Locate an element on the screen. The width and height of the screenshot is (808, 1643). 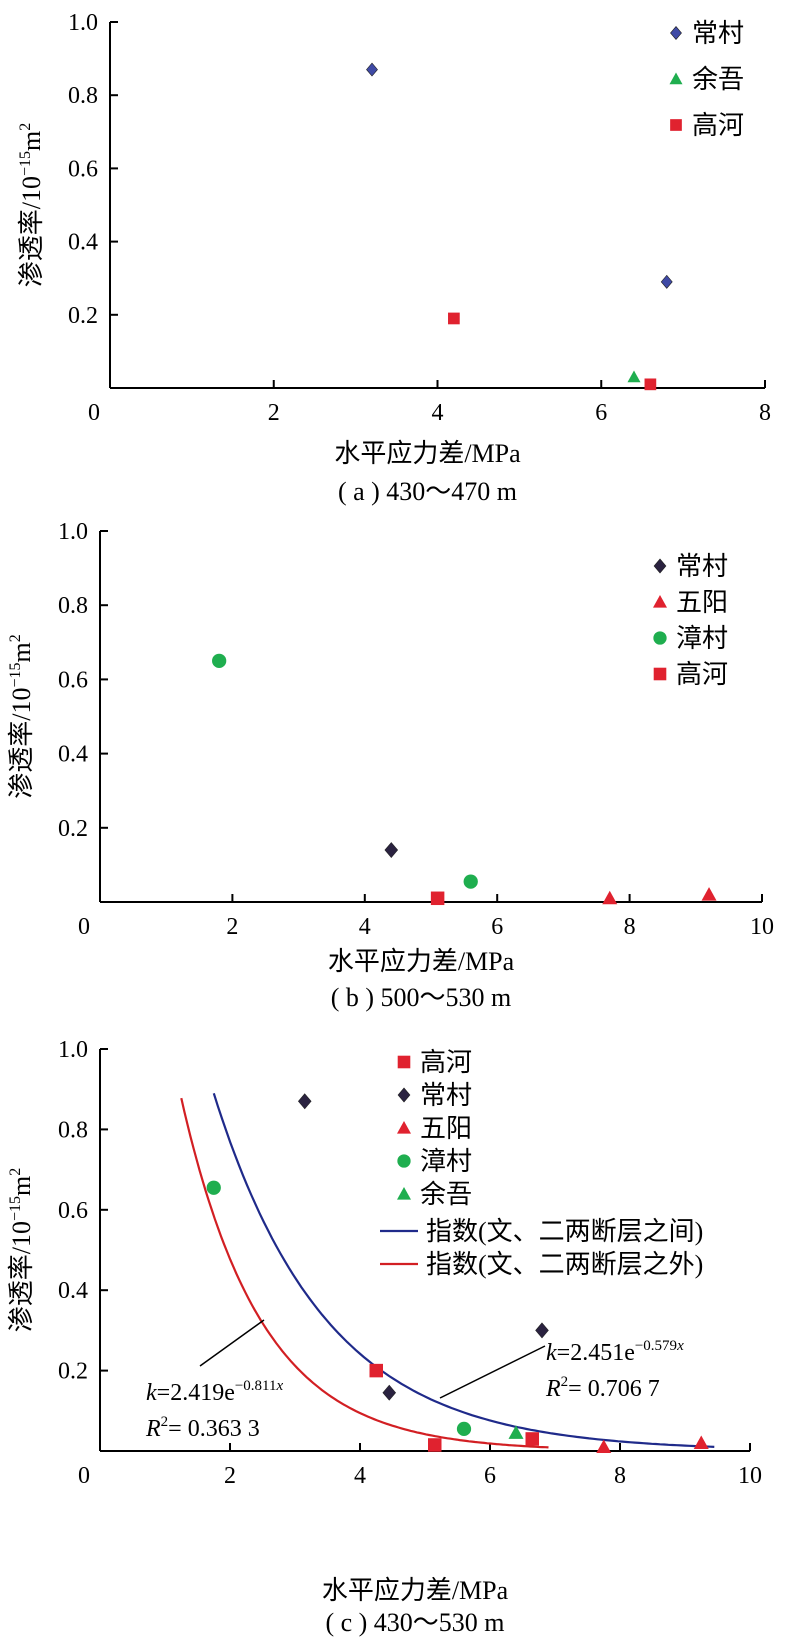
fit-curve-inside is located at coordinates (463, 1270).